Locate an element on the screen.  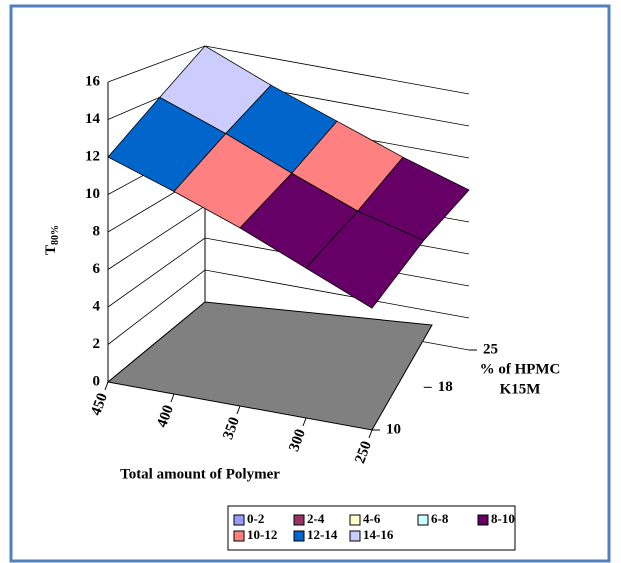
z-tick-label: 12 is located at coordinates (92, 156).